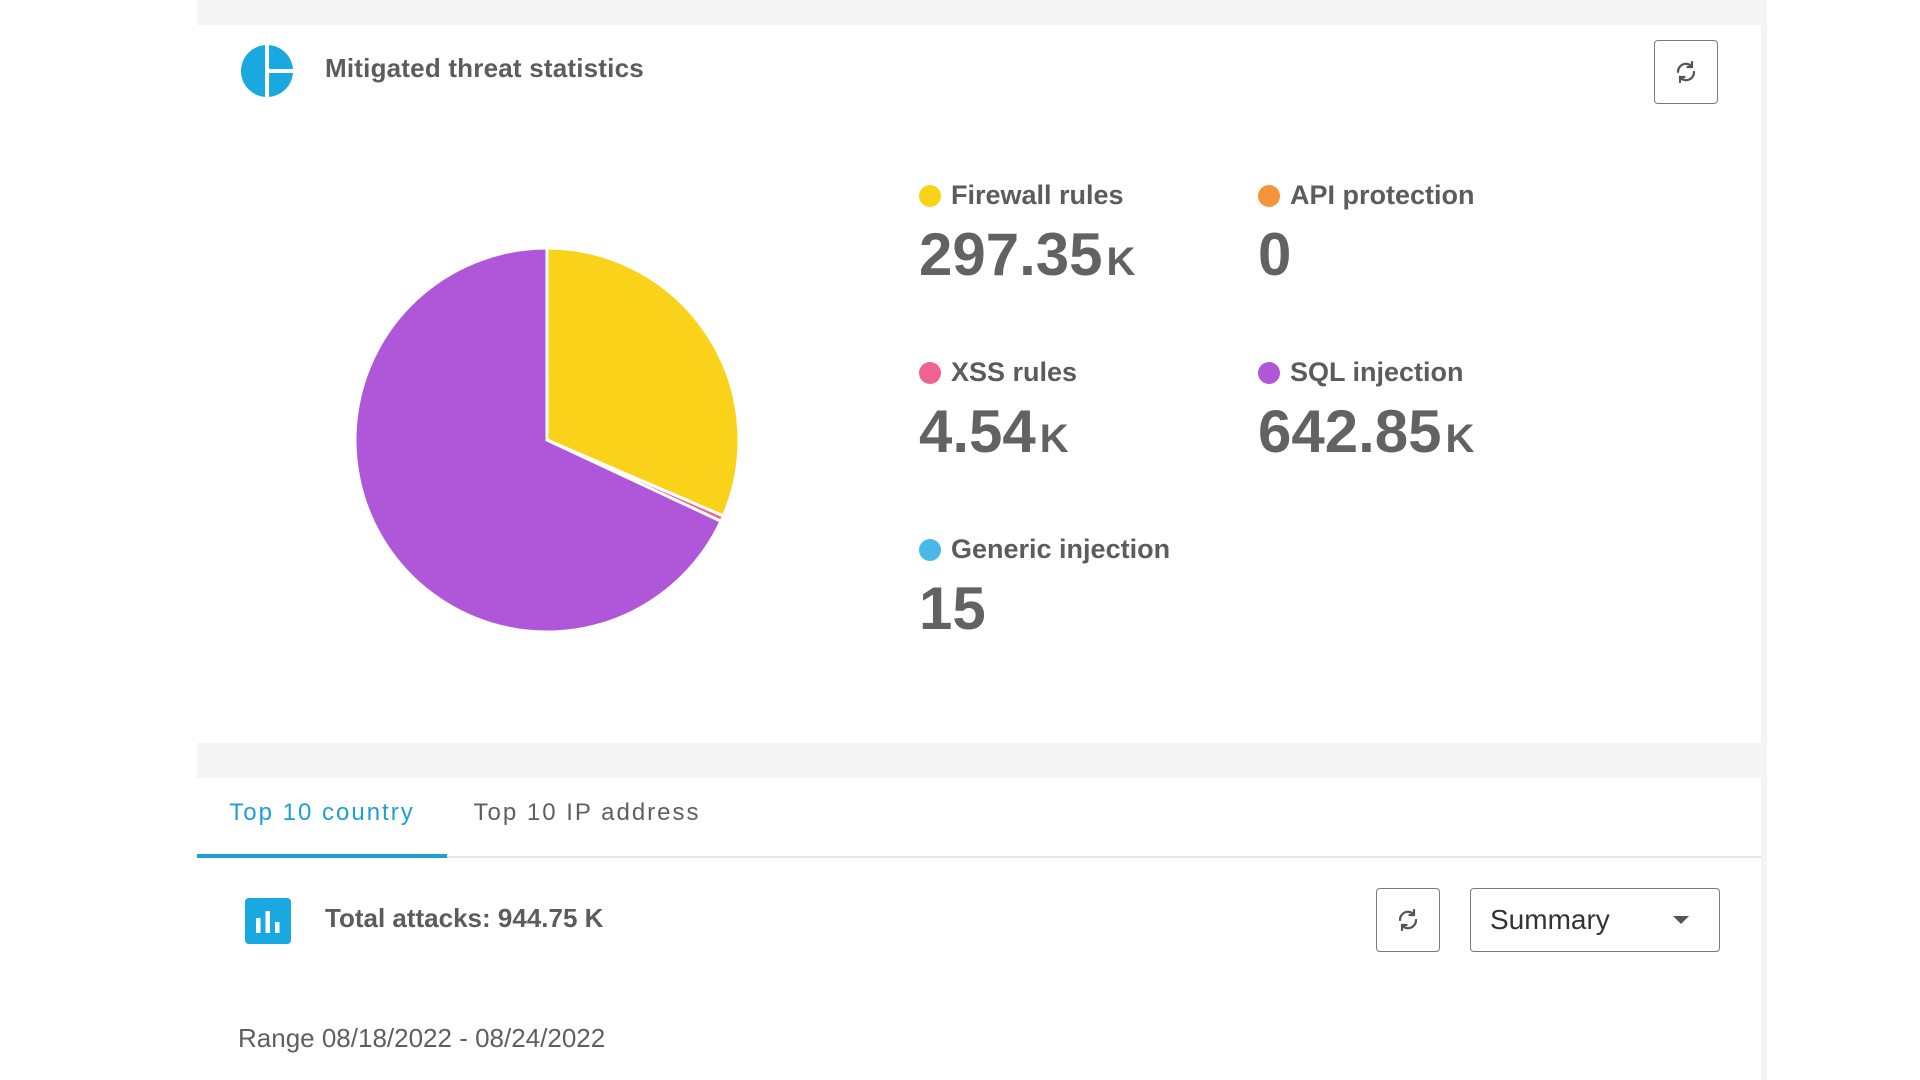 The image size is (1920, 1080). What do you see at coordinates (1269, 195) in the screenshot?
I see `legend-dot-api` at bounding box center [1269, 195].